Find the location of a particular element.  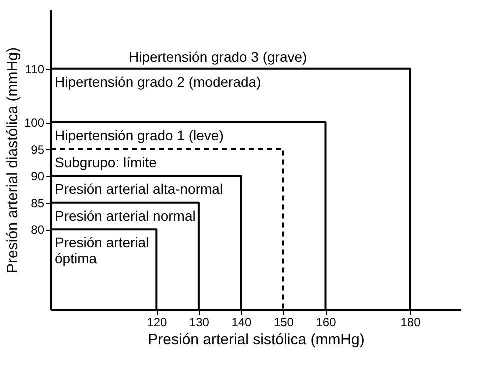

x-tick-label: 130 is located at coordinates (199, 323).